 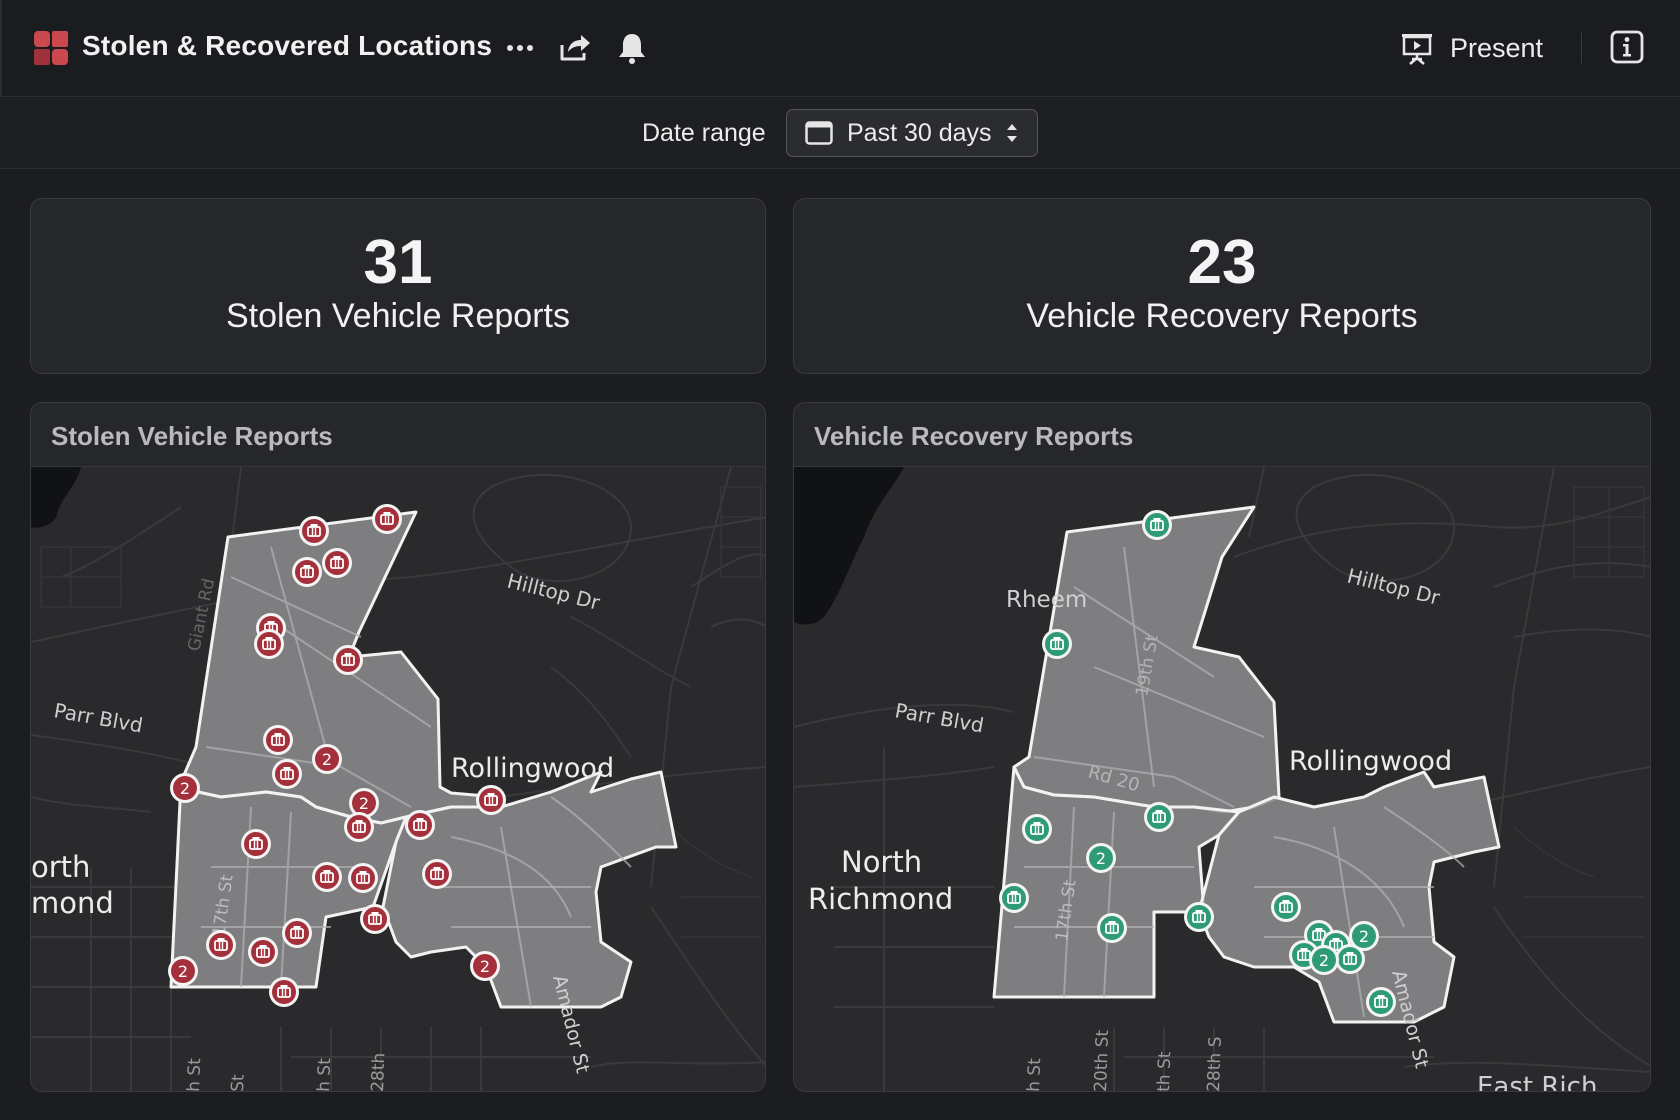 What do you see at coordinates (849, 546) in the screenshot?
I see `water-area` at bounding box center [849, 546].